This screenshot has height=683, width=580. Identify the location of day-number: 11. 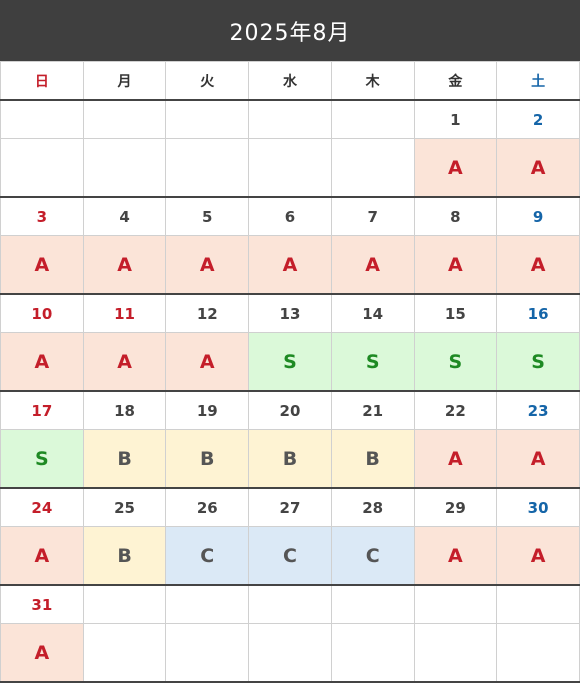
(124, 313).